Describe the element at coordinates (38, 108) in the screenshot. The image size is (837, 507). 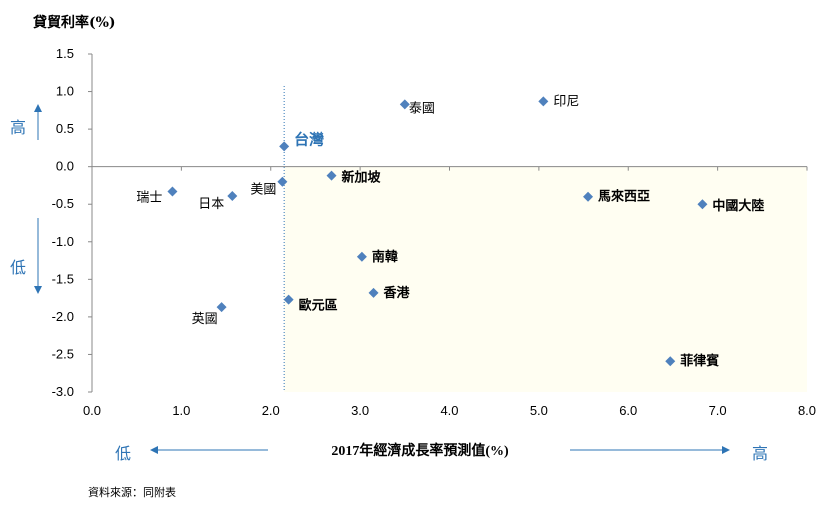
I see `y-up-arrowhead` at that location.